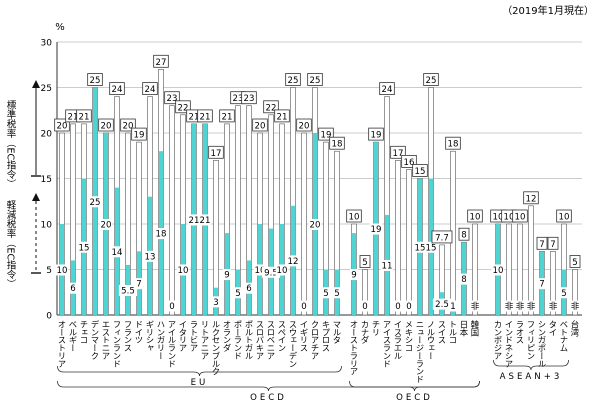 The height and width of the screenshot is (407, 600). I want to click on date-note: （2019年1月現在）, so click(548, 10).